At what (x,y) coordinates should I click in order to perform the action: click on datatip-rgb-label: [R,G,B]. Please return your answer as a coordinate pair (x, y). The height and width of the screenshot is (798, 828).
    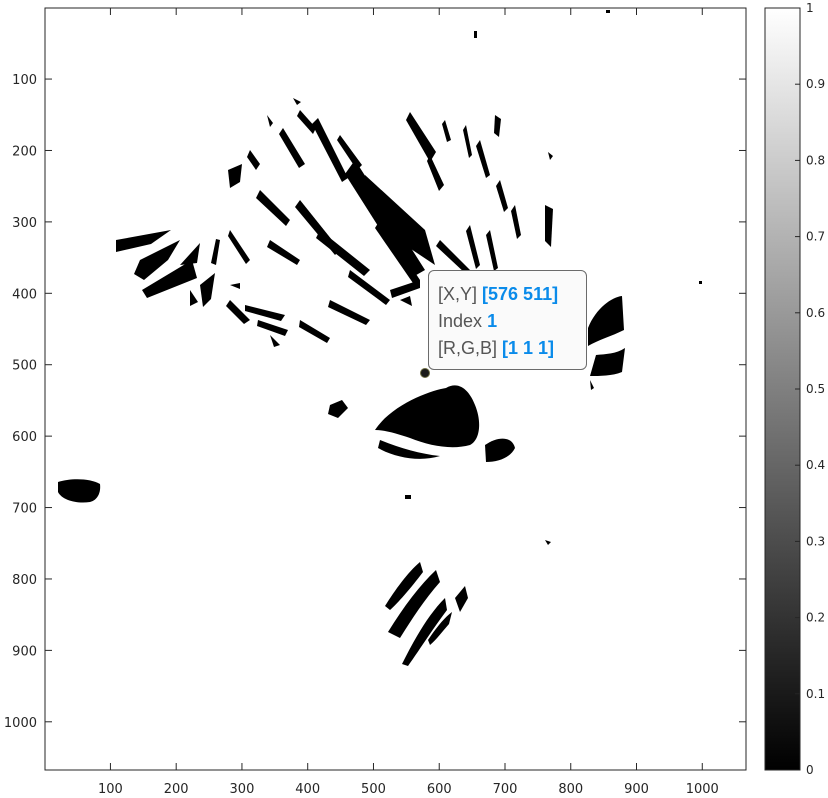
    Looking at the image, I should click on (468, 348).